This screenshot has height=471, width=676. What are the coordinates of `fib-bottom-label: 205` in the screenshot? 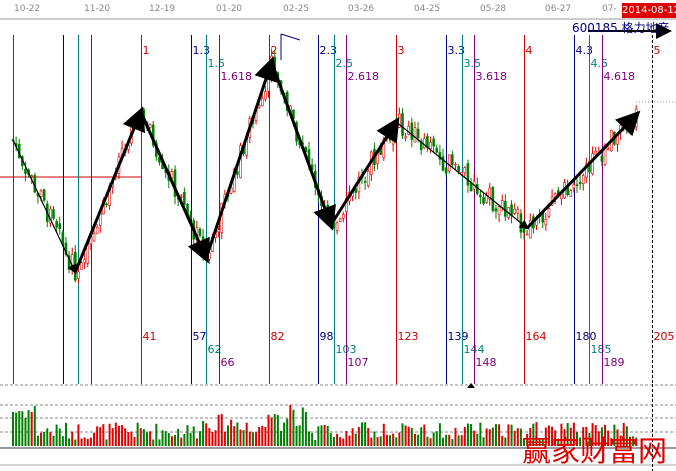 It's located at (664, 336).